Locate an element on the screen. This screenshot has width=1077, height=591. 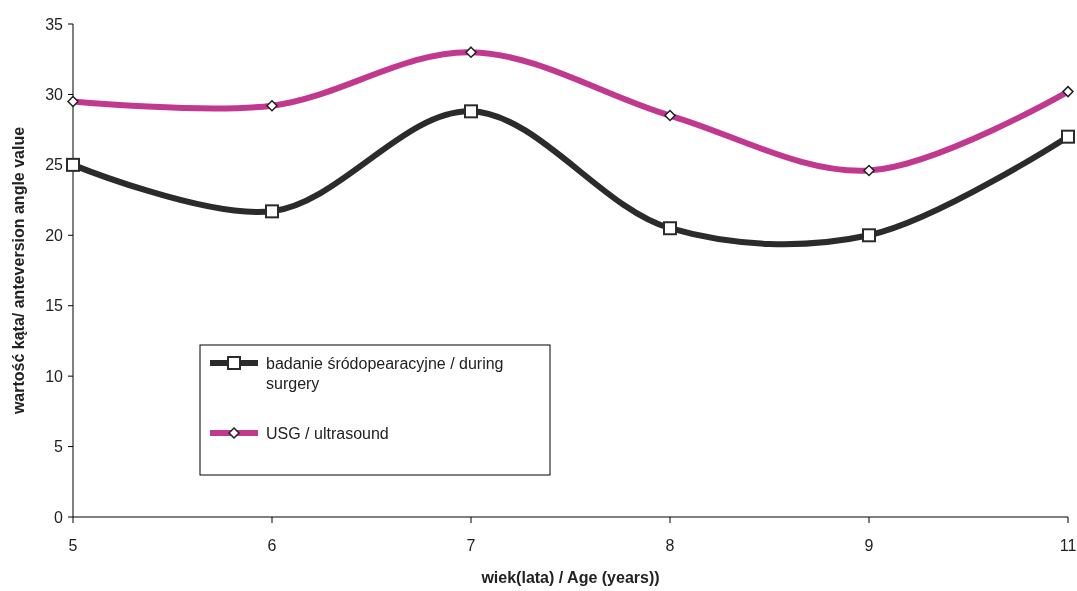
x-tick-label: 11 is located at coordinates (1068, 545).